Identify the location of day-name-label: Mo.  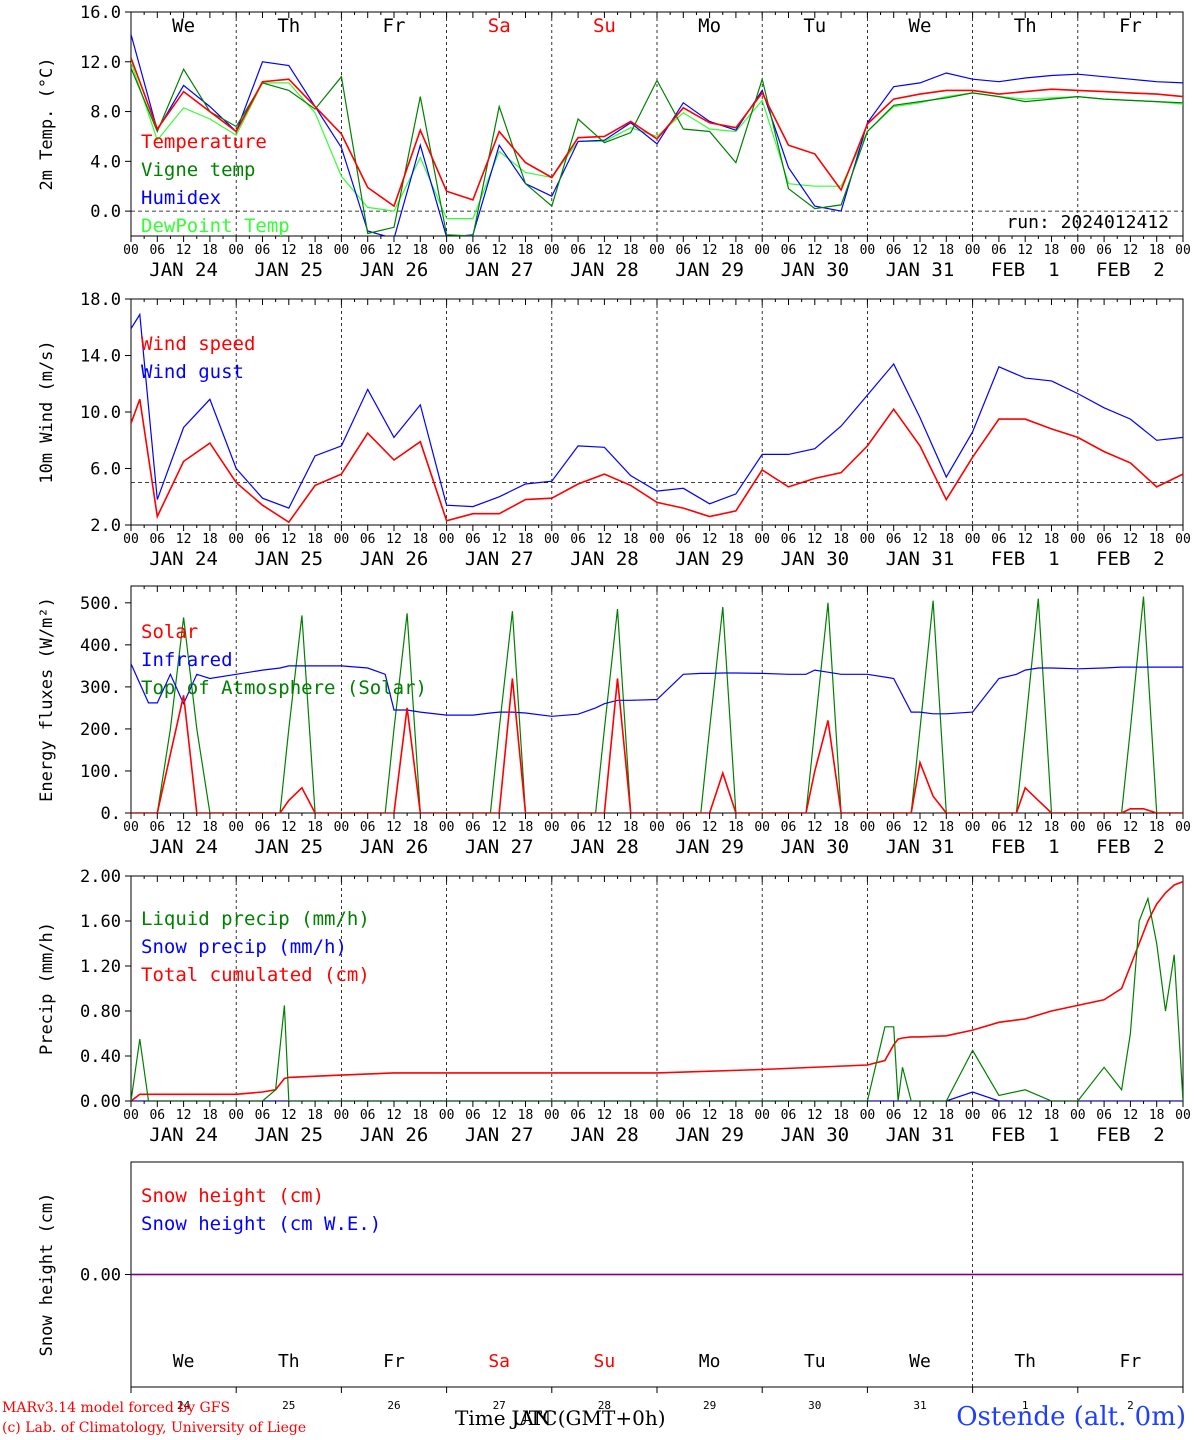
(709, 26).